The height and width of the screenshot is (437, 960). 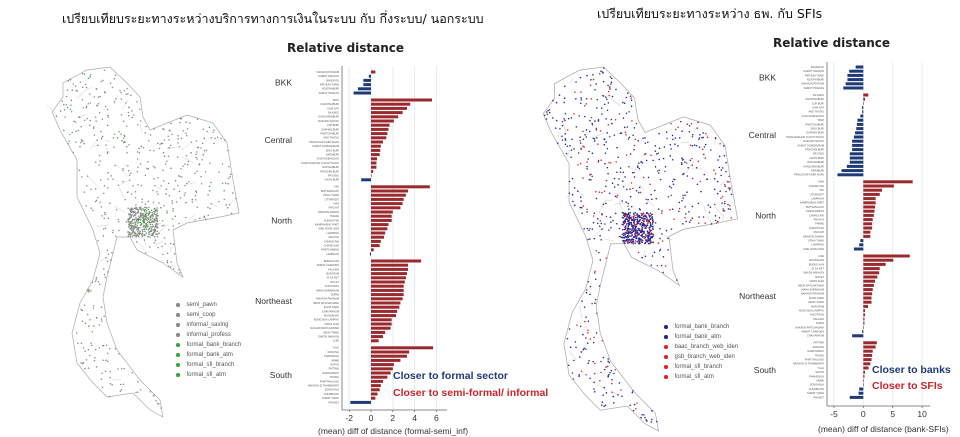 What do you see at coordinates (821, 368) in the screenshot?
I see `province-label: YALA` at bounding box center [821, 368].